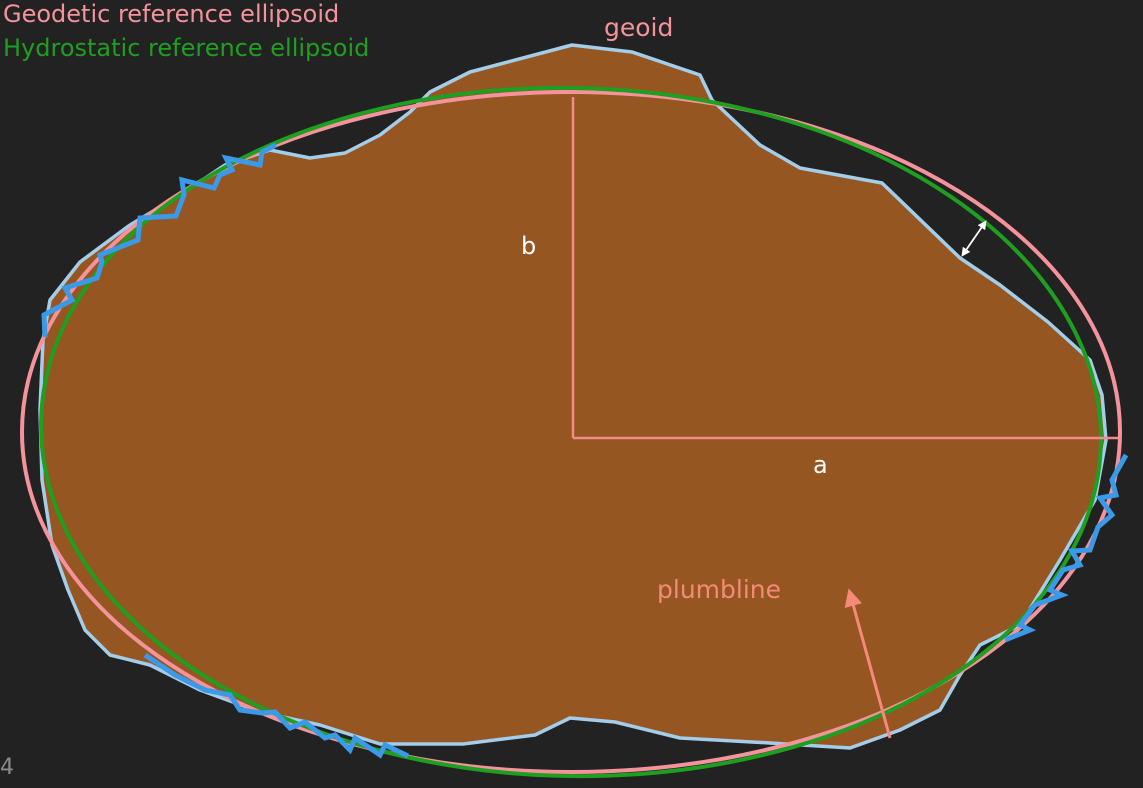  Describe the element at coordinates (7, 767) in the screenshot. I see `corner-number: 4` at that location.